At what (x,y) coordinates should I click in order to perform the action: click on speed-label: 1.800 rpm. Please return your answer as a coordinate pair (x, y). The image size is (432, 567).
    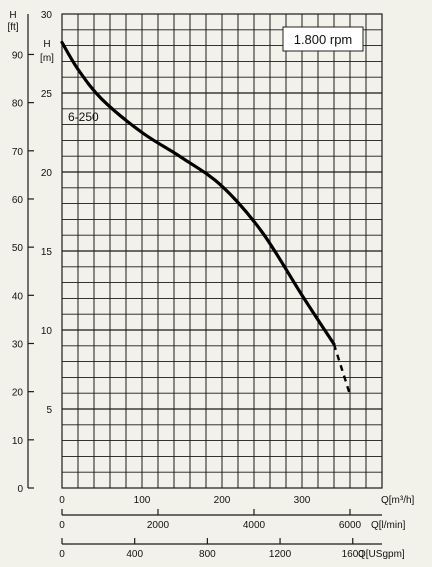
    Looking at the image, I should click on (323, 39).